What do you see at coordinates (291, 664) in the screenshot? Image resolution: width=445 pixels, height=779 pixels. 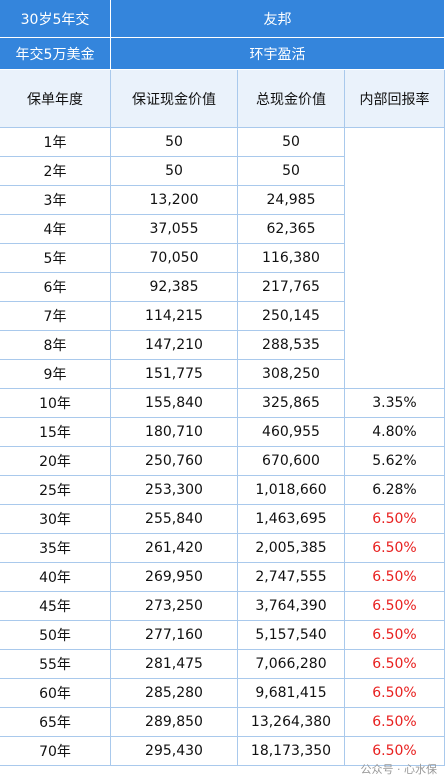 I see `table-cell: 7,066,280` at bounding box center [291, 664].